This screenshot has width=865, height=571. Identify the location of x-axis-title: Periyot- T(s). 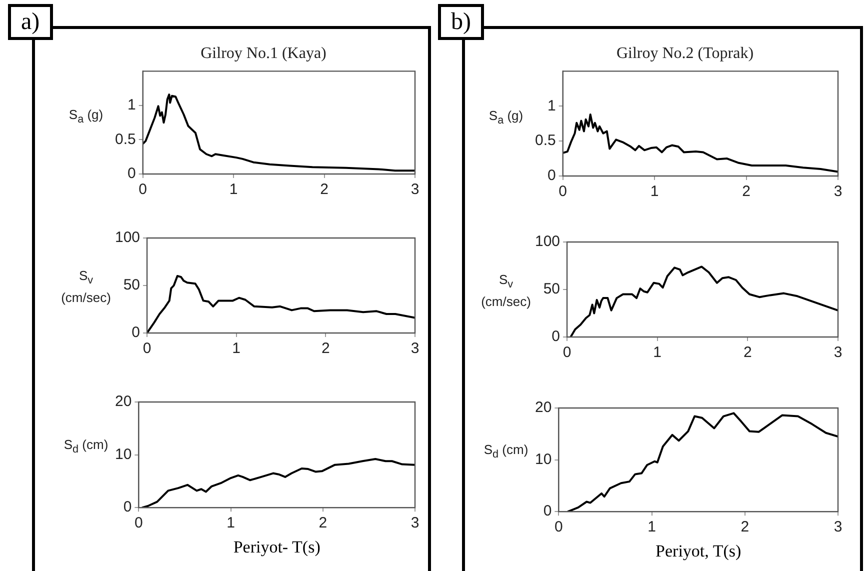
(276, 546).